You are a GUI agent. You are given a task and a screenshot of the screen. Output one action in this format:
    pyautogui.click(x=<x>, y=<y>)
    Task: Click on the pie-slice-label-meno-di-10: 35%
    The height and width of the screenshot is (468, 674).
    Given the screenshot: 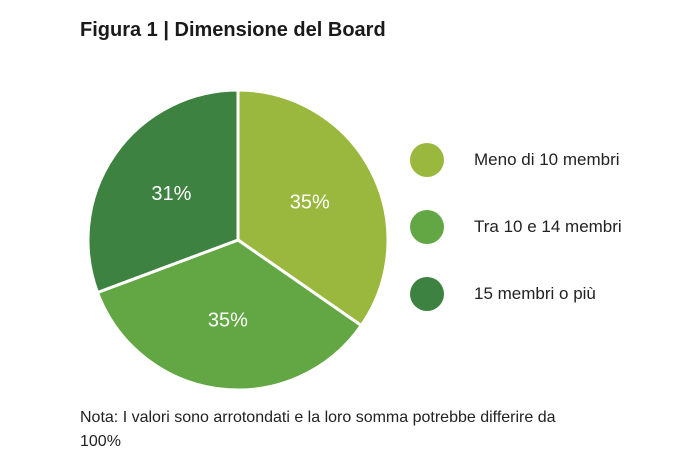 What is the action you would take?
    pyautogui.click(x=310, y=202)
    